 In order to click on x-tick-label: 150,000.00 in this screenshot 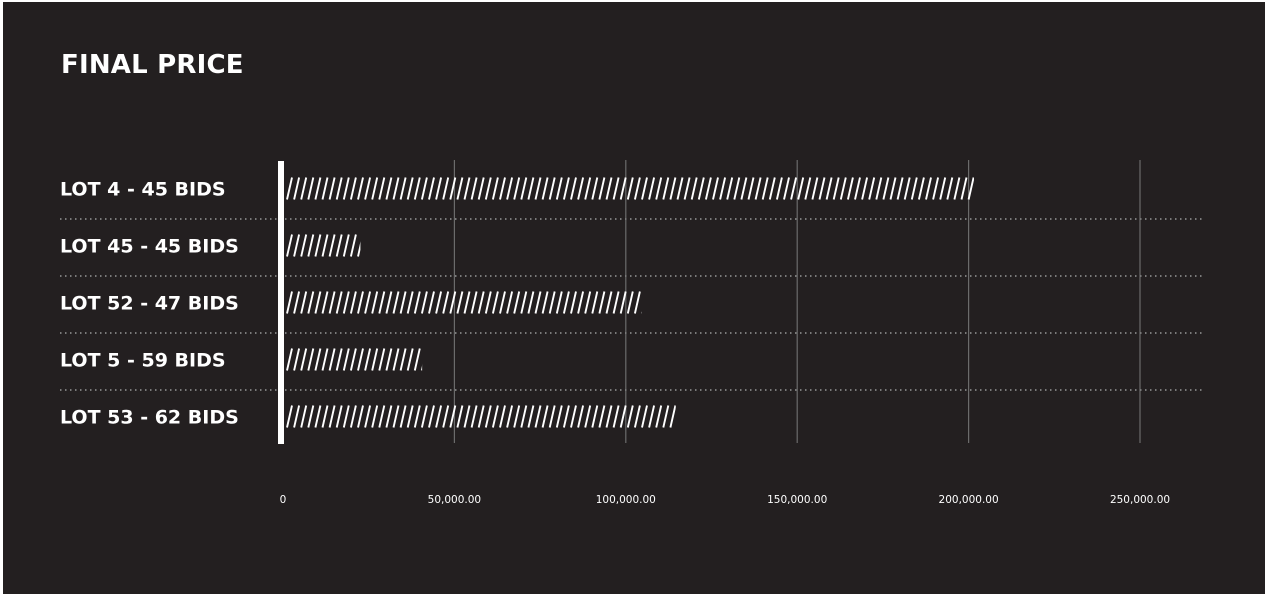, I will do `click(797, 500)`.